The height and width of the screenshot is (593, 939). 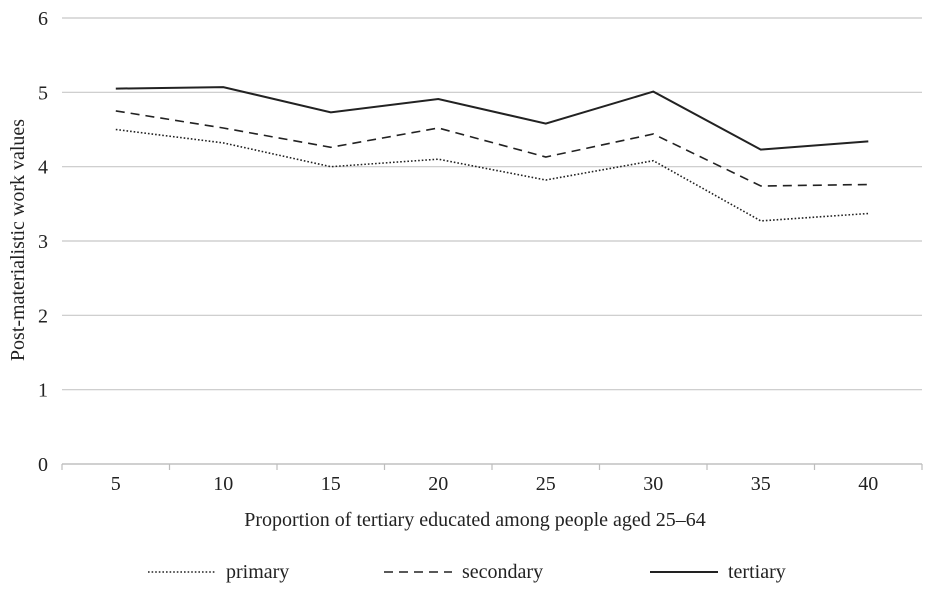 What do you see at coordinates (757, 572) in the screenshot?
I see `legend-label-tertiary: tertiary` at bounding box center [757, 572].